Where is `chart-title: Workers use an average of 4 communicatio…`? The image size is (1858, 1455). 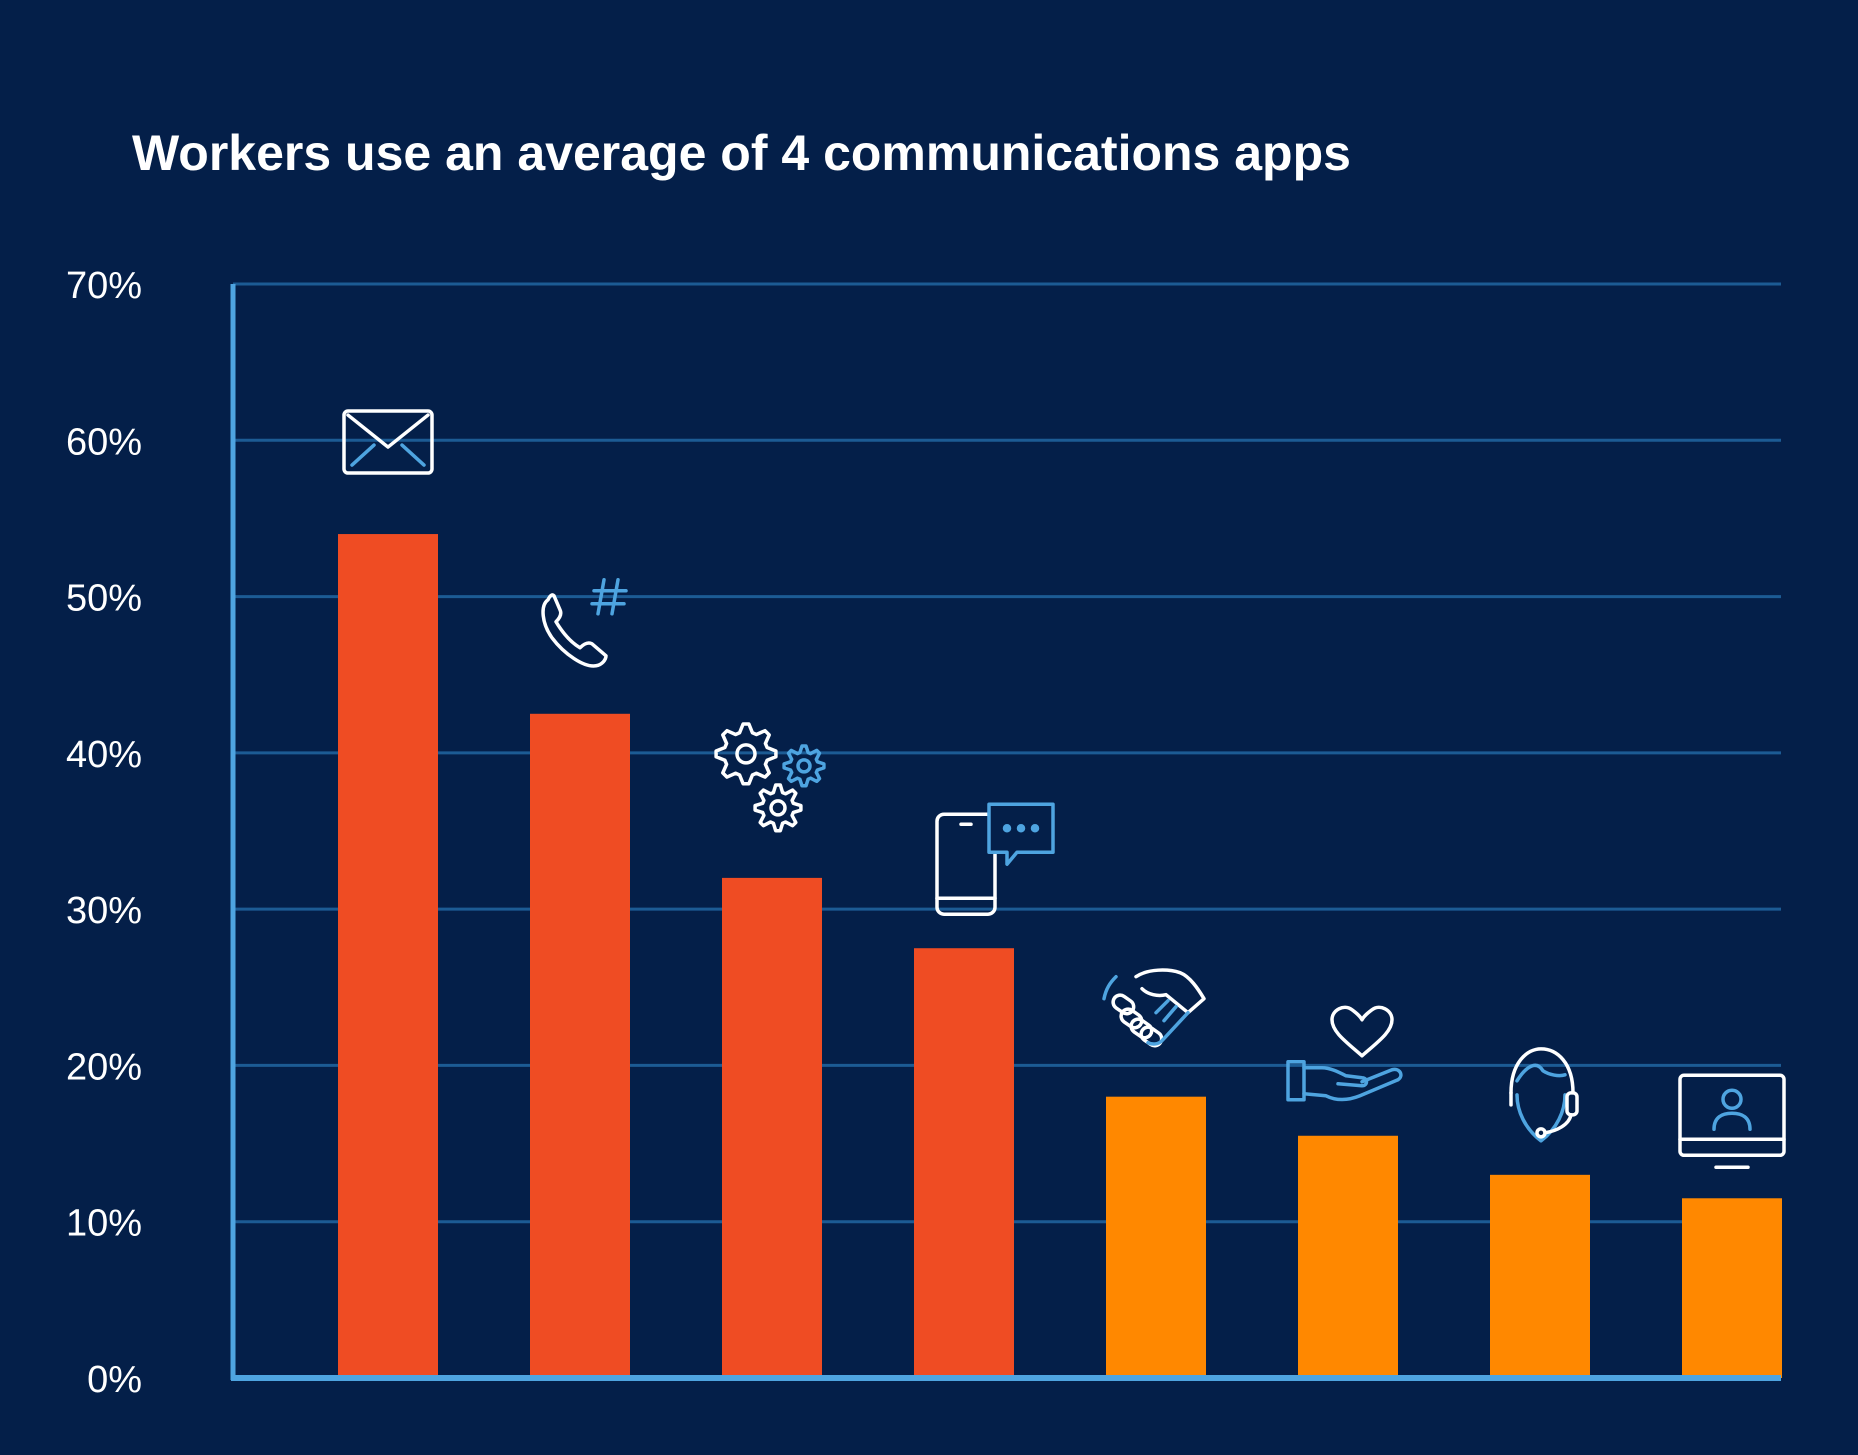
chart-title: Workers use an average of 4 communicatio… is located at coordinates (741, 153).